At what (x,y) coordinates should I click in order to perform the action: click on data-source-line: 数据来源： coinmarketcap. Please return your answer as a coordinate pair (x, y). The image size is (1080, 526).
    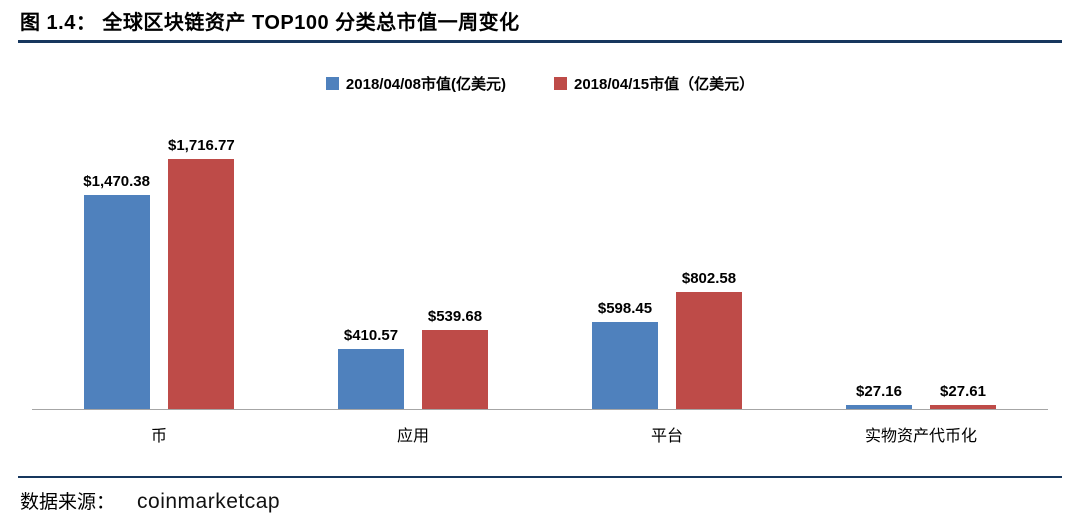
    Looking at the image, I should click on (540, 502).